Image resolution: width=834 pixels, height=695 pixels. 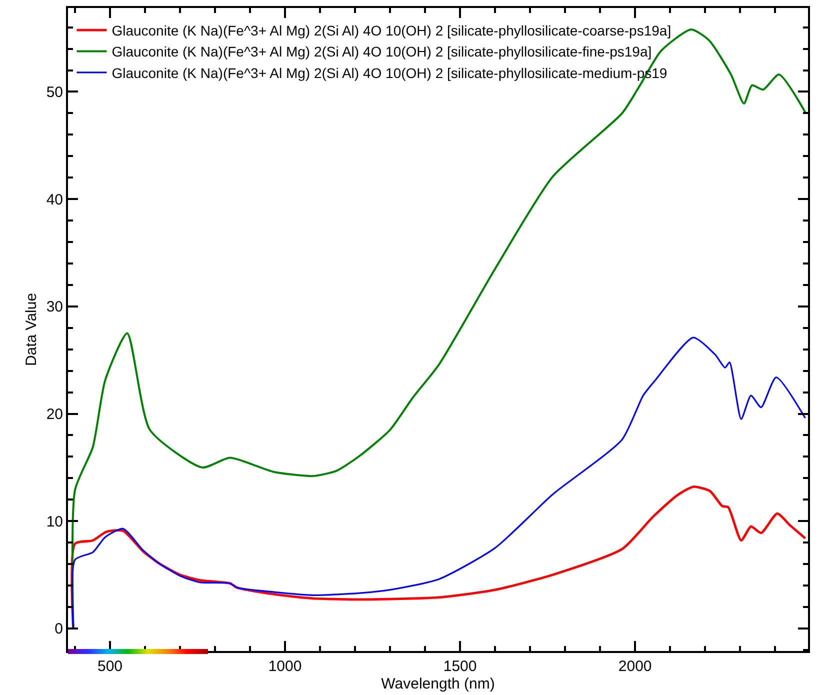 I want to click on y-tick-label: 0, so click(x=58, y=629).